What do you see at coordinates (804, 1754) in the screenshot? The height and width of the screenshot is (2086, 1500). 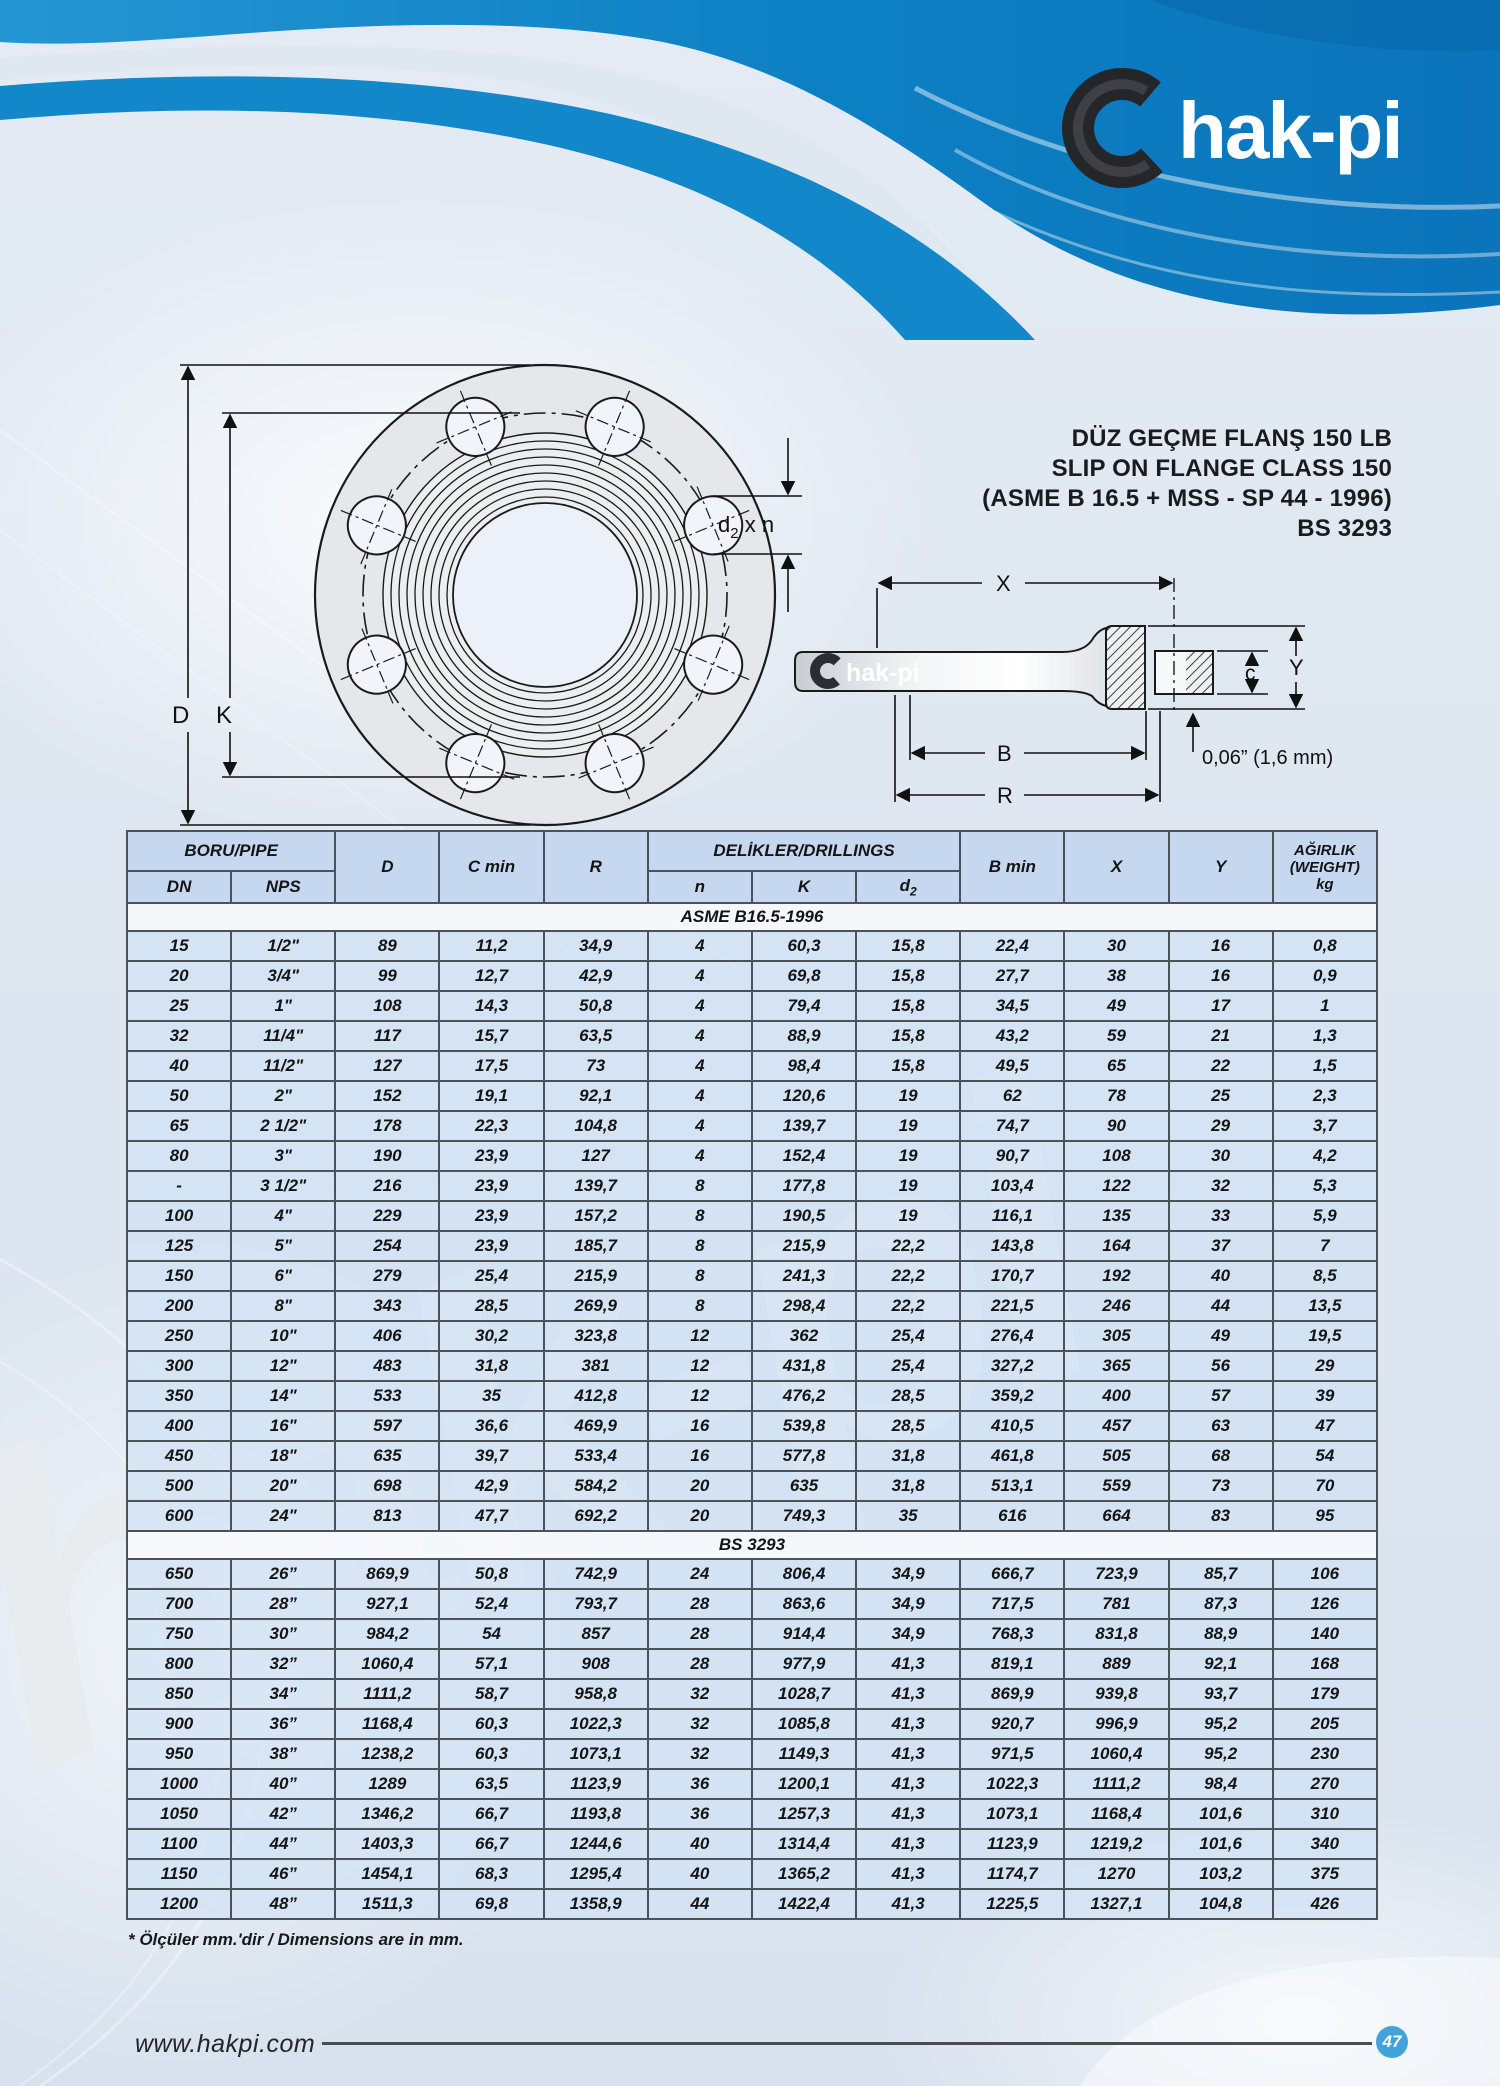 I see `table-cell: 1149,3` at bounding box center [804, 1754].